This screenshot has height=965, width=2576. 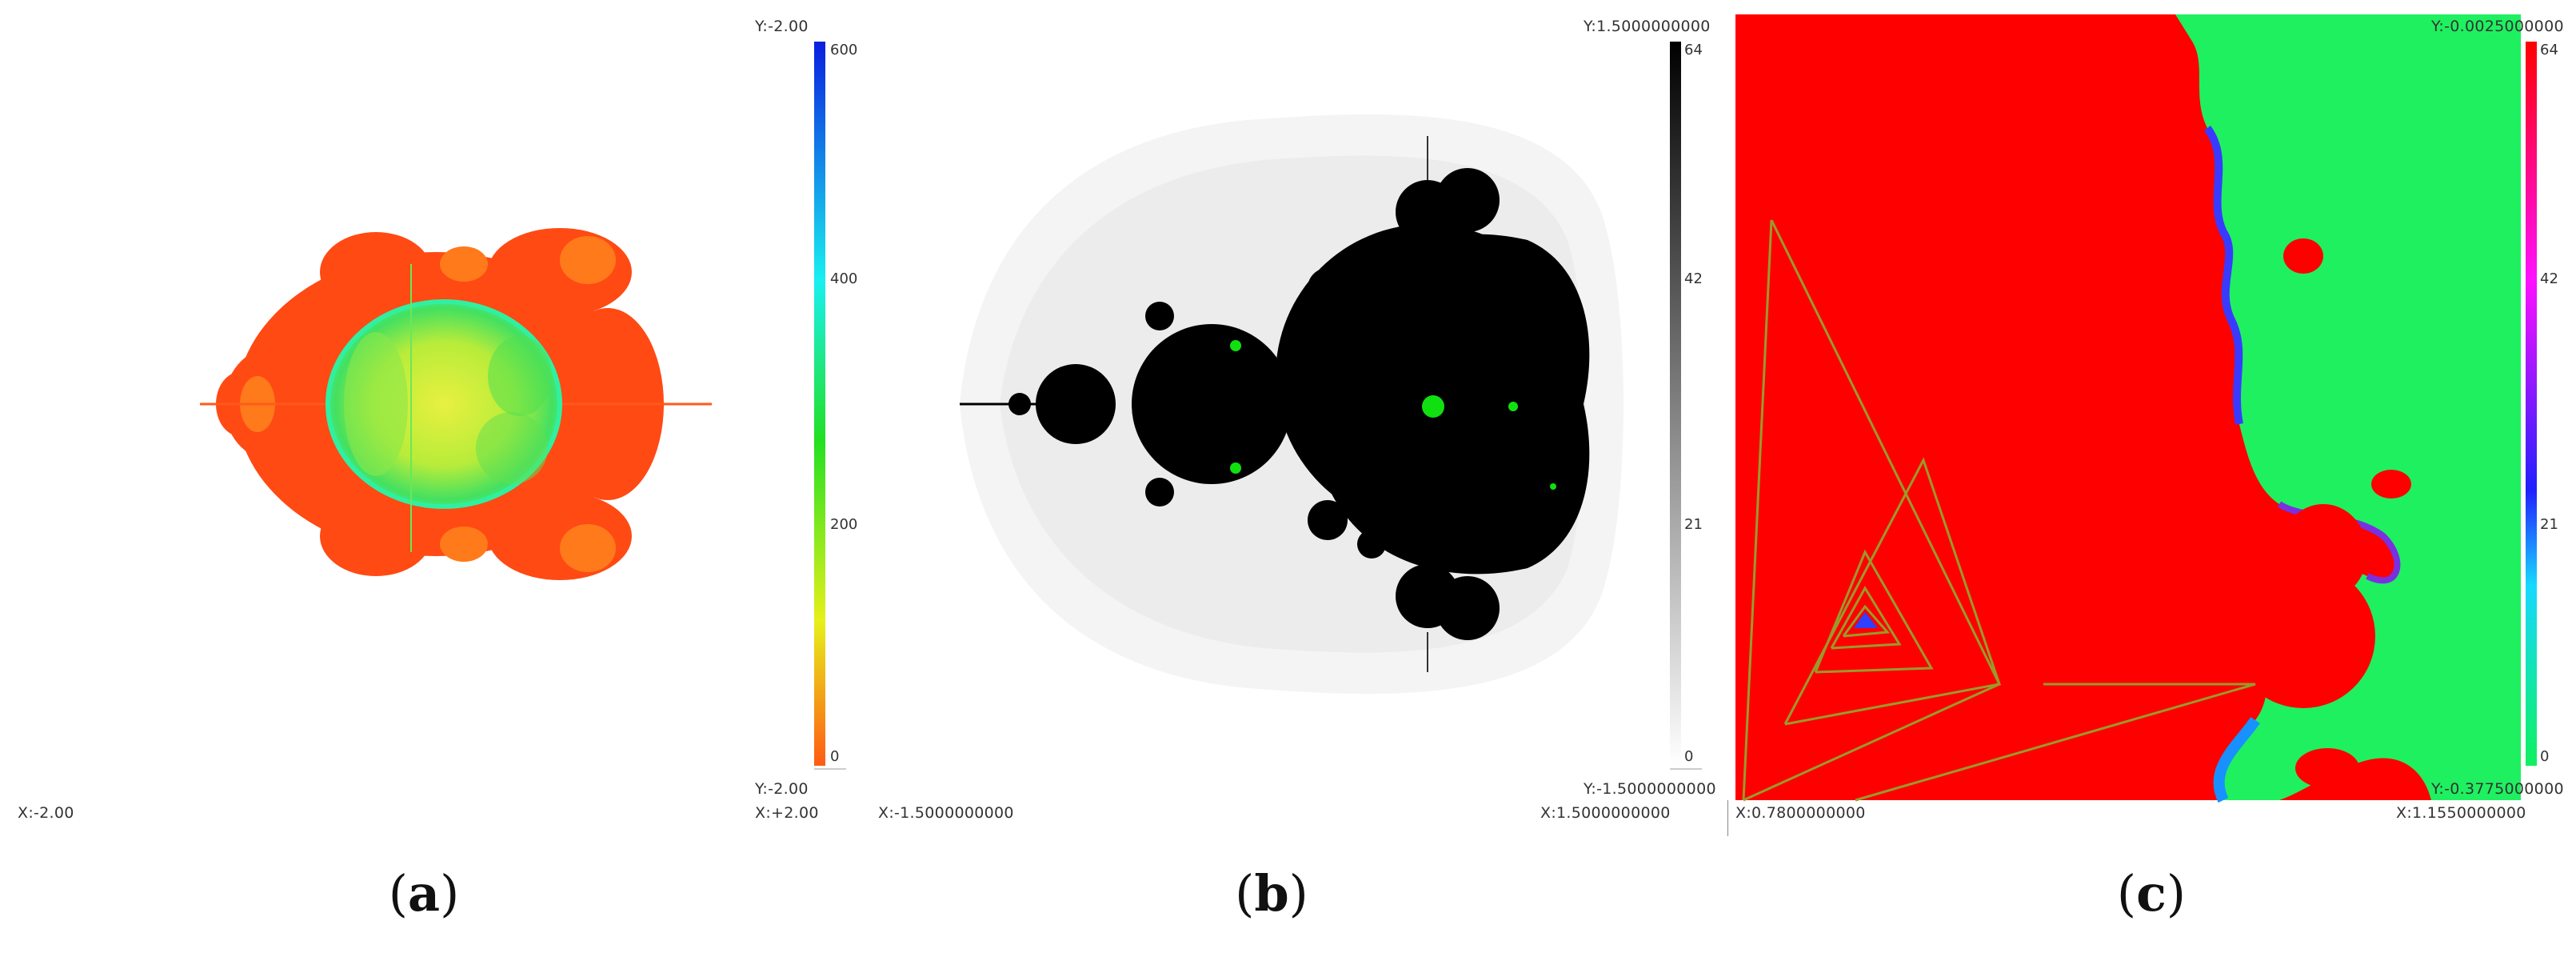 I want to click on x-left-label: X:0.7800000000, so click(x=1800, y=813).